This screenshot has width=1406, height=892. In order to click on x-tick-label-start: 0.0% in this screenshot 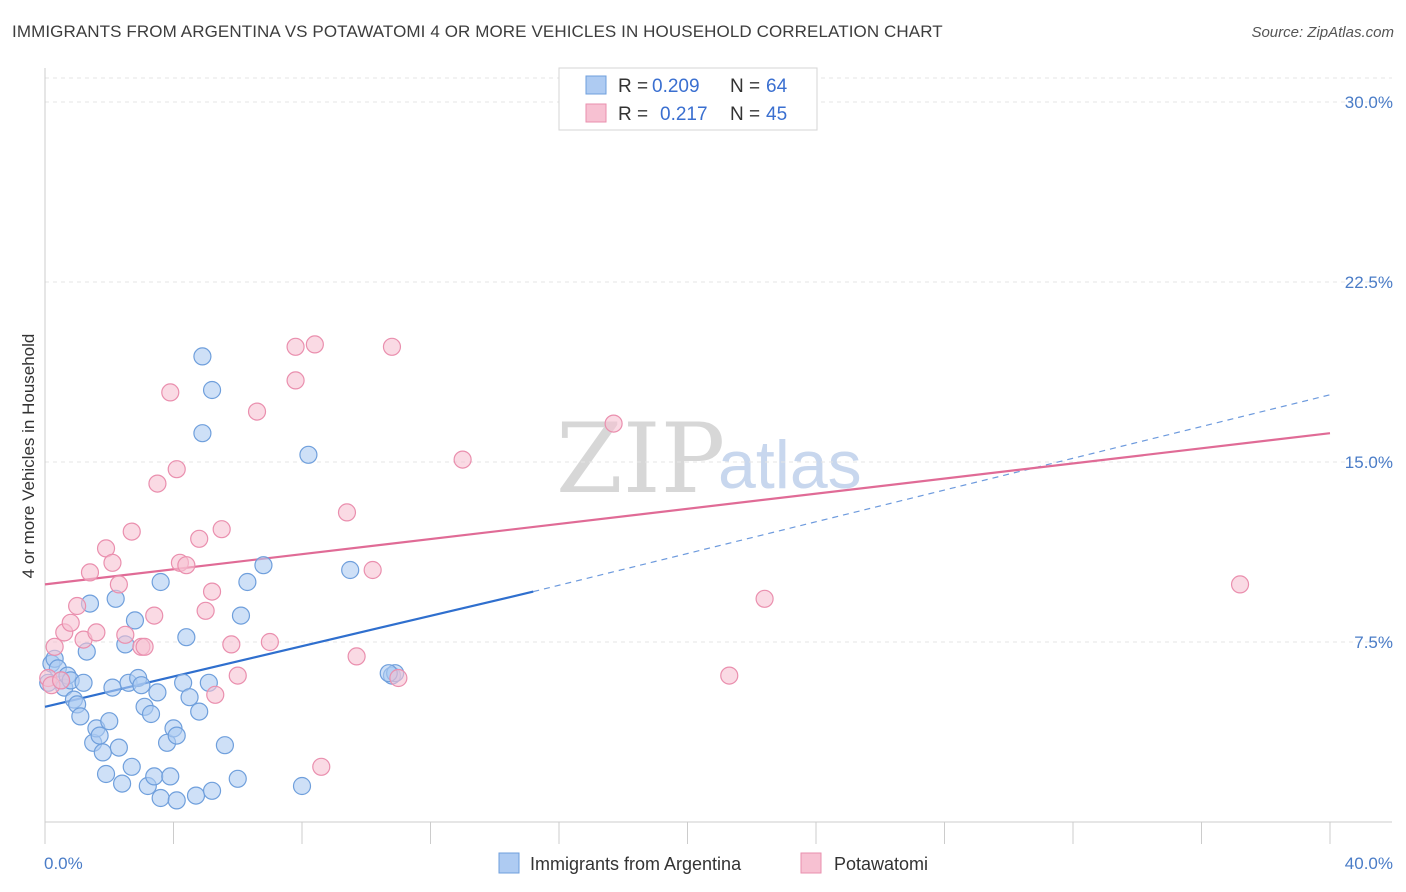, I will do `click(63, 863)`.